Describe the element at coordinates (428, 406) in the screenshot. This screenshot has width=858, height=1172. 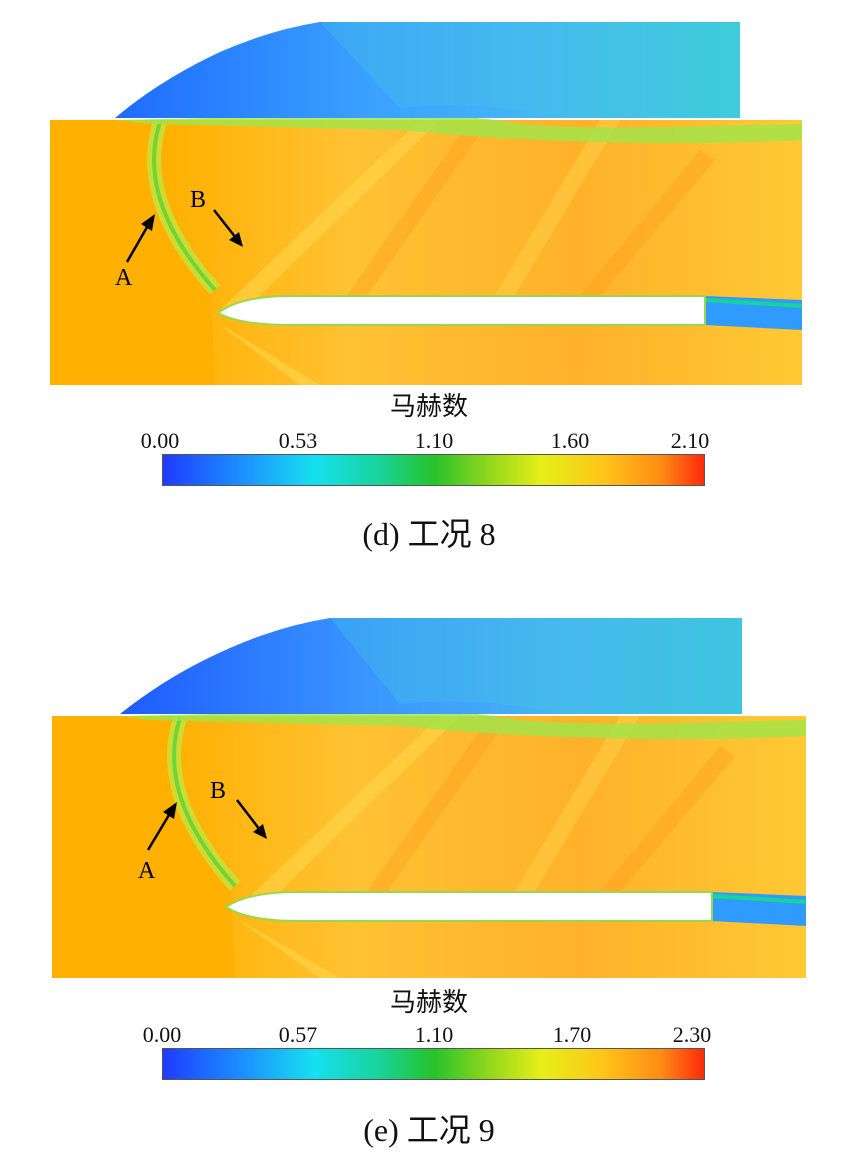
I see `legend-title-d: 马赫数` at that location.